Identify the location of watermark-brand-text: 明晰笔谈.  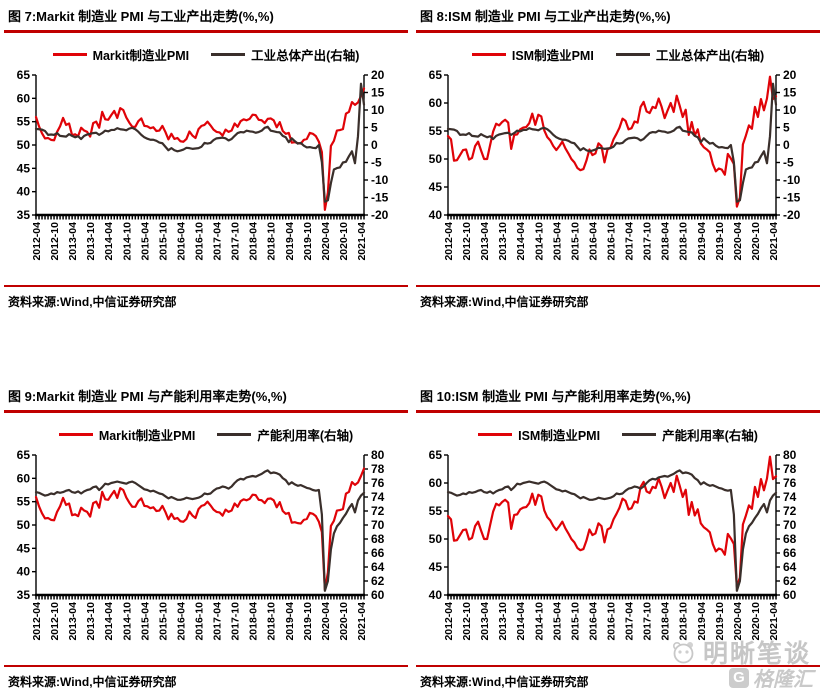
(756, 654).